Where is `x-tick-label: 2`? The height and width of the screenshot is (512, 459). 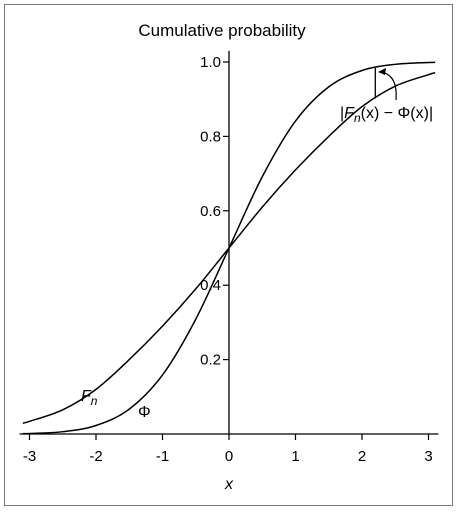 x-tick-label: 2 is located at coordinates (362, 456).